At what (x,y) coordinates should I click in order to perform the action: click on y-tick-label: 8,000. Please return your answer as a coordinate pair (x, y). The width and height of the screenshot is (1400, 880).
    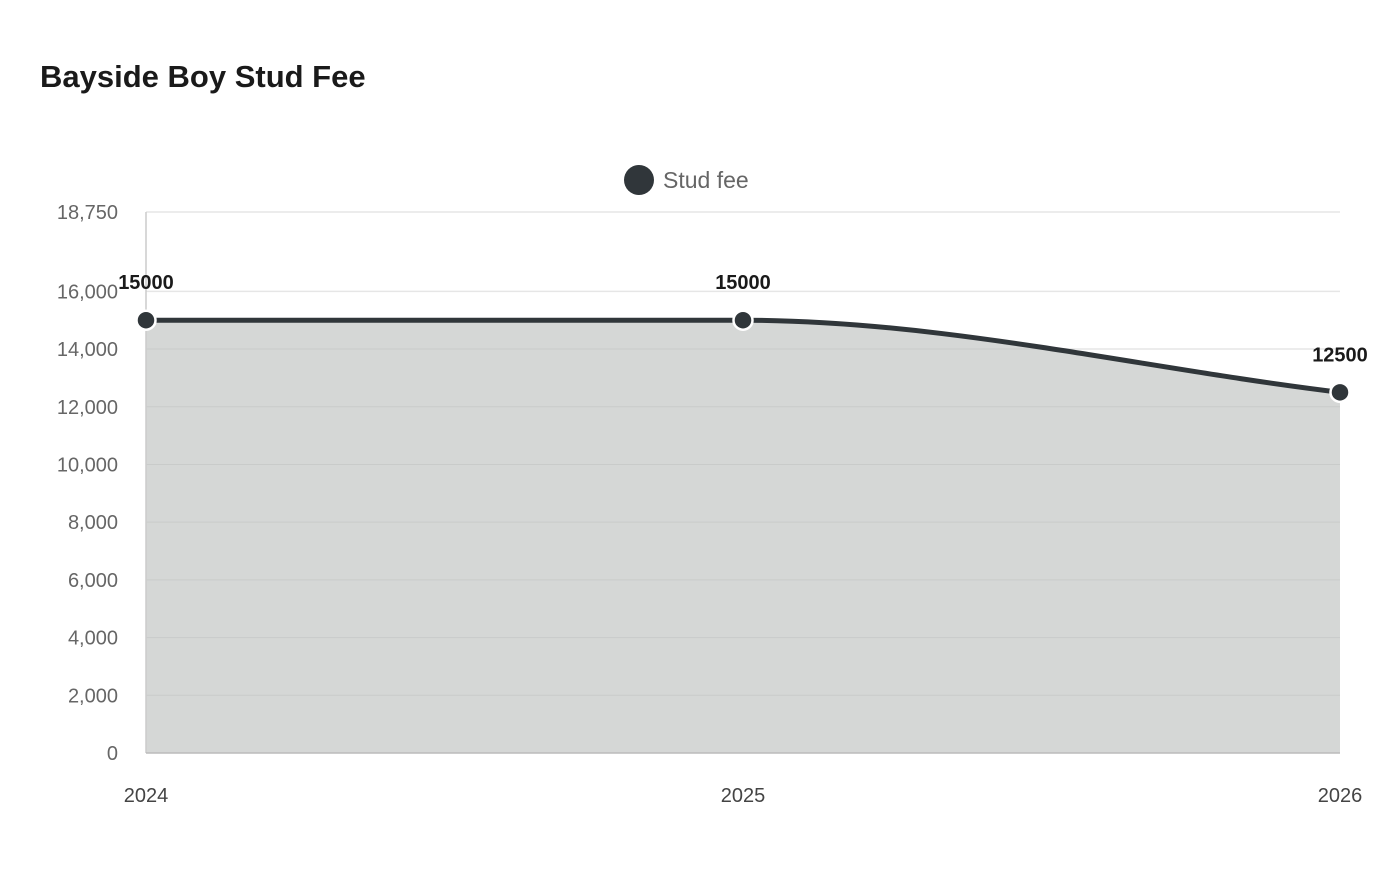
    Looking at the image, I should click on (93, 523).